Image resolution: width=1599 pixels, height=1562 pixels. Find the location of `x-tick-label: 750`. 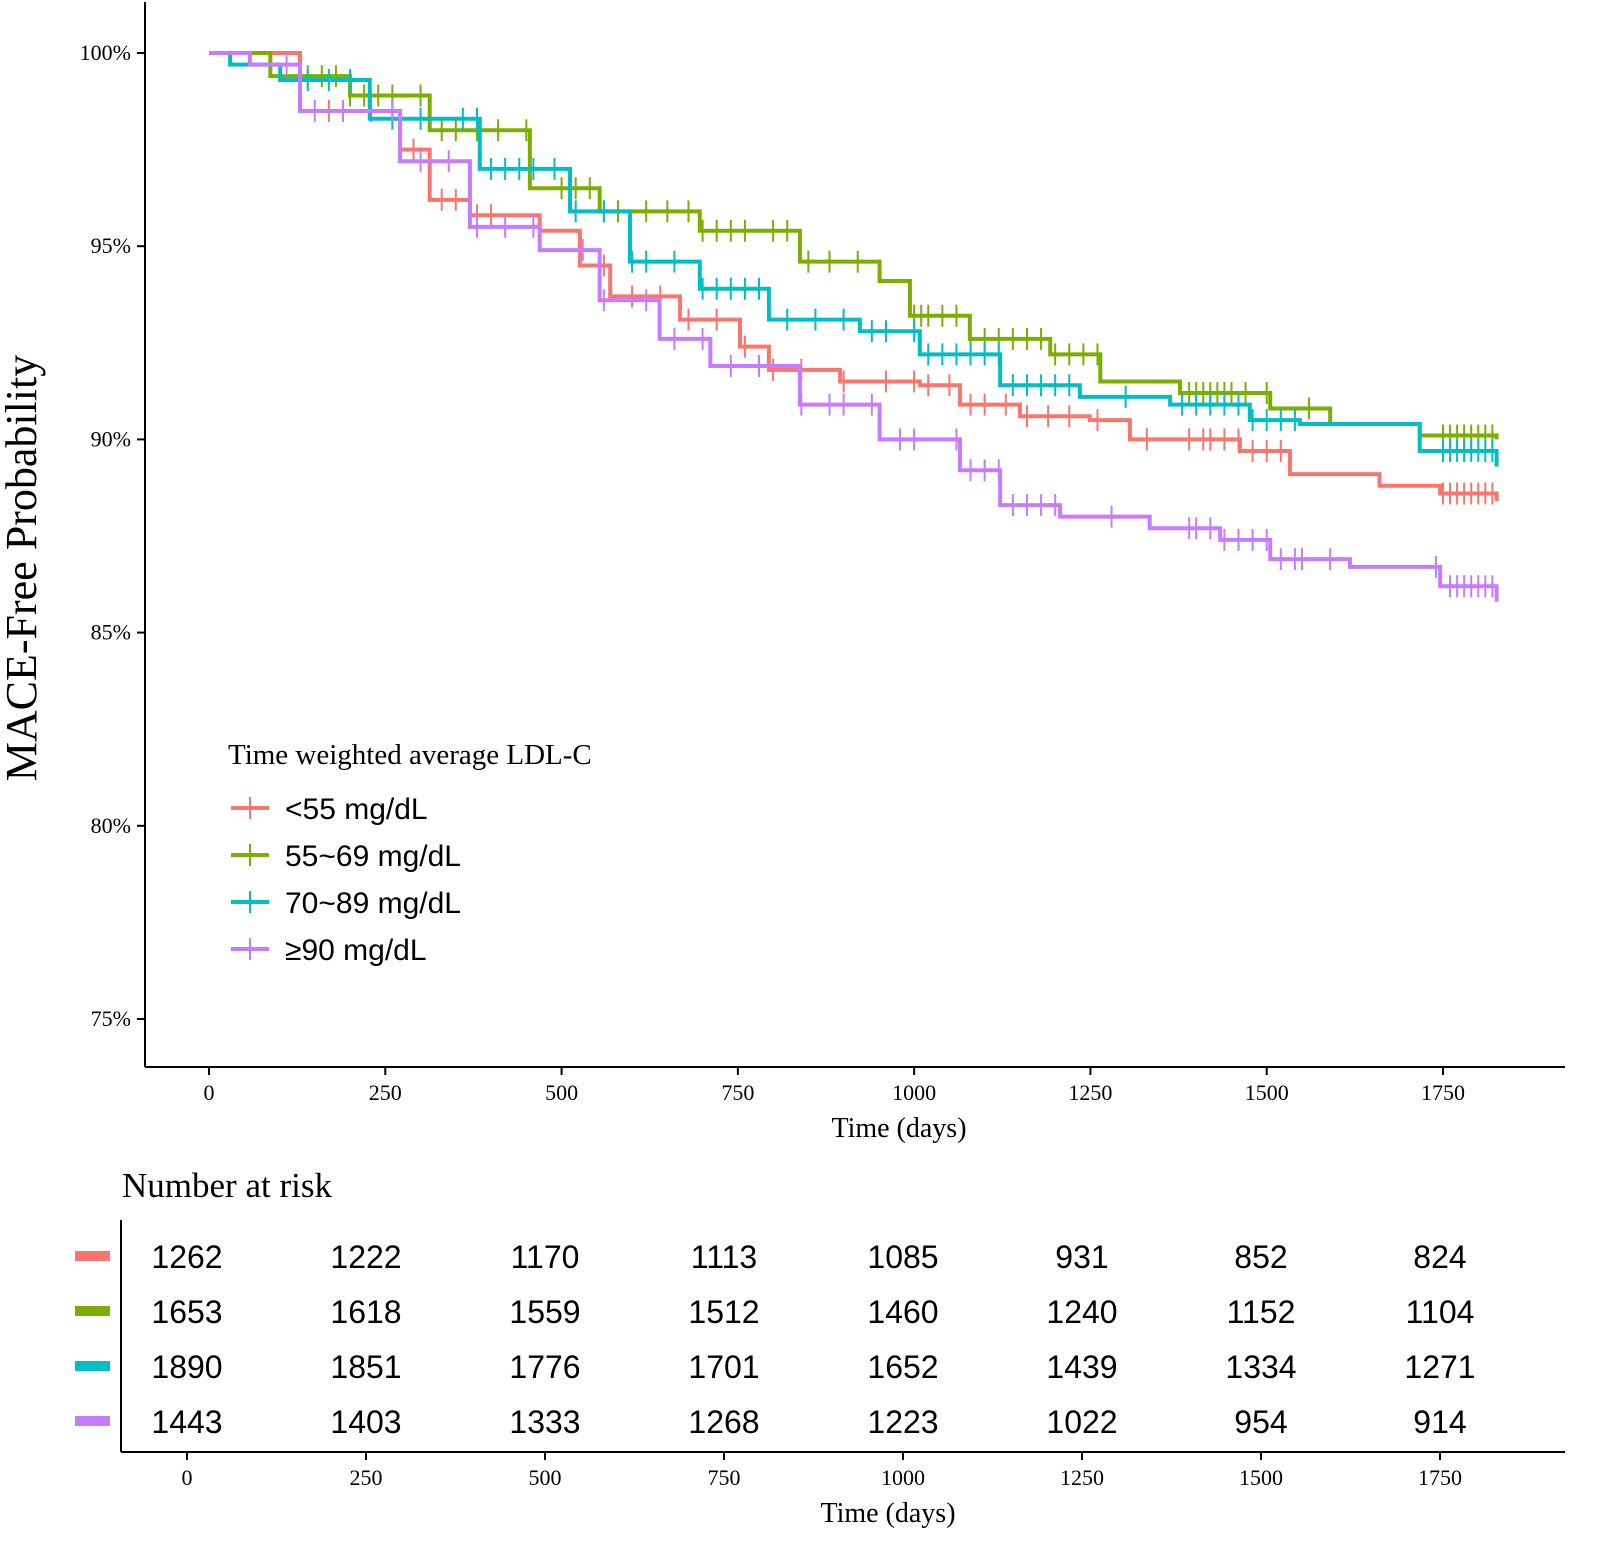

x-tick-label: 750 is located at coordinates (737, 1092).